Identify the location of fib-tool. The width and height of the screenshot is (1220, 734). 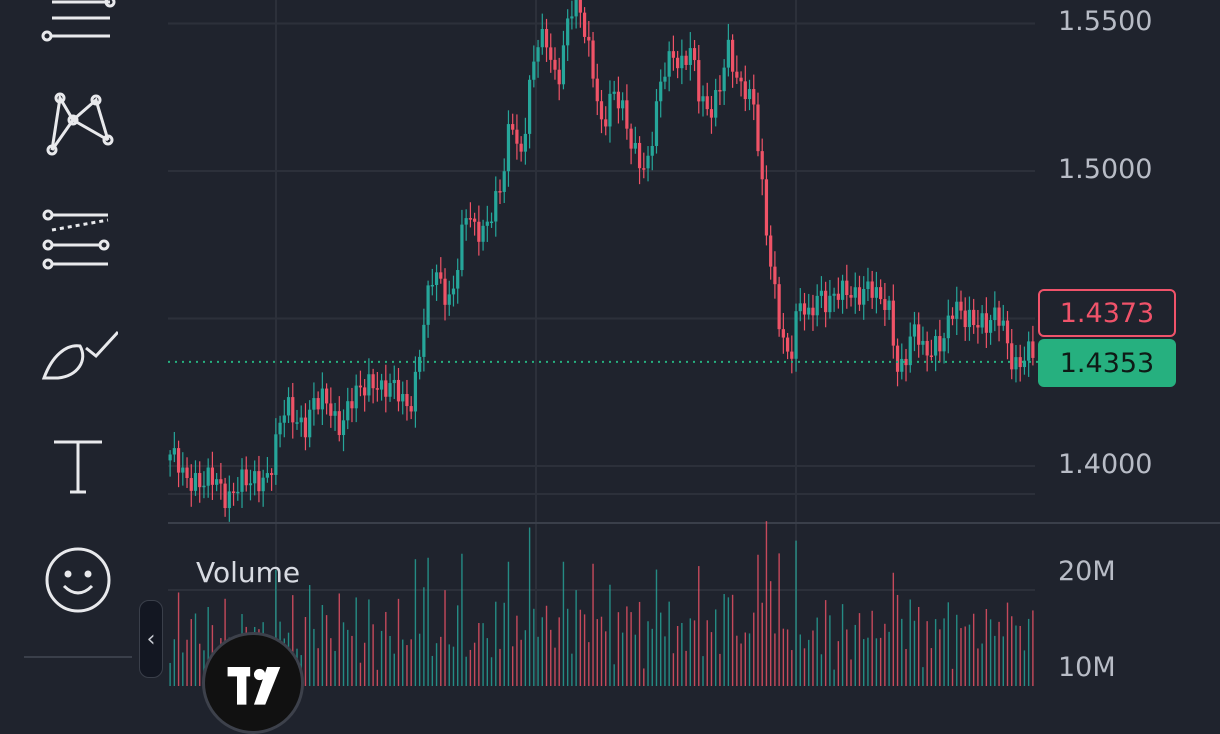
(78, 237).